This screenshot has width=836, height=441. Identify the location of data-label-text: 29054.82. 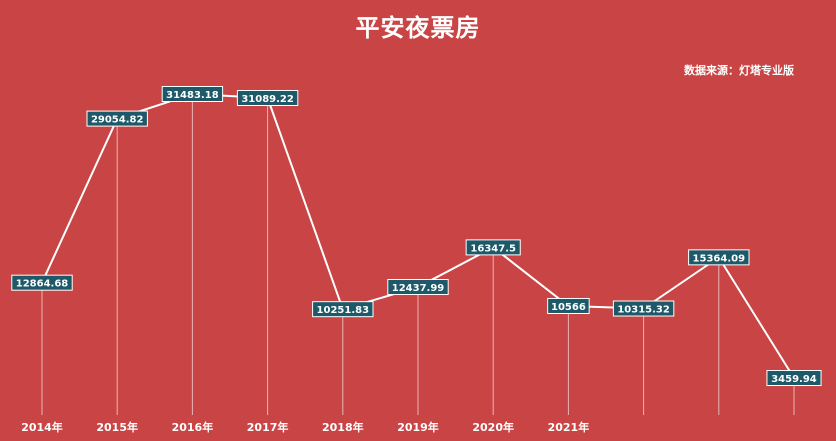
(117, 120).